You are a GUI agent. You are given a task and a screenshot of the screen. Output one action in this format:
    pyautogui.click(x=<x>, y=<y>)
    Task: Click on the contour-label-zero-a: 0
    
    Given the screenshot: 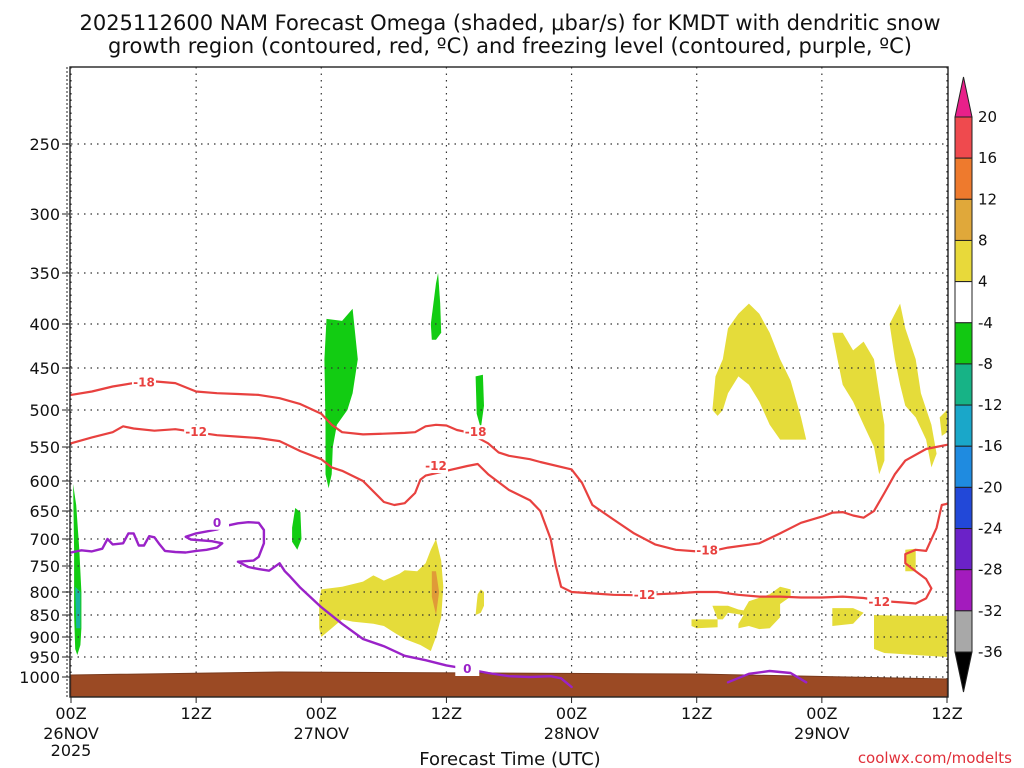 What is the action you would take?
    pyautogui.click(x=217, y=523)
    